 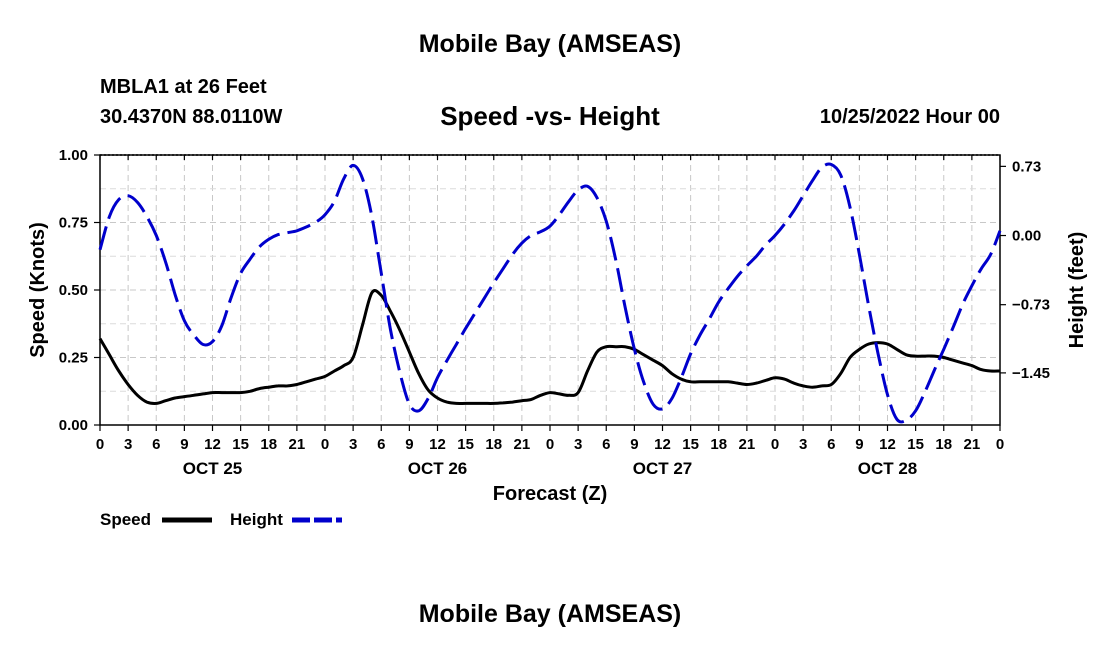 I want to click on main-title: Mobile Bay (AMSEAS), so click(x=550, y=44).